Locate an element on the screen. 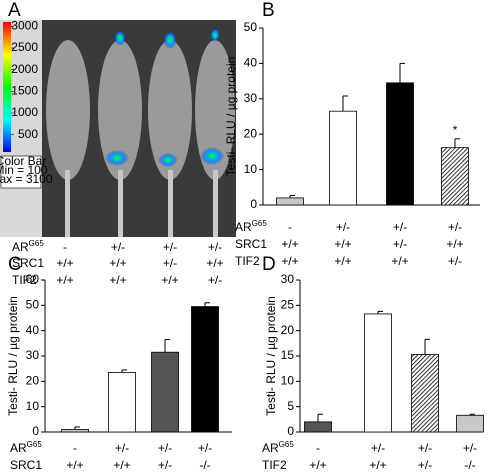 The height and width of the screenshot is (476, 492). colorbar-tick-label: 500 is located at coordinates (28, 134).